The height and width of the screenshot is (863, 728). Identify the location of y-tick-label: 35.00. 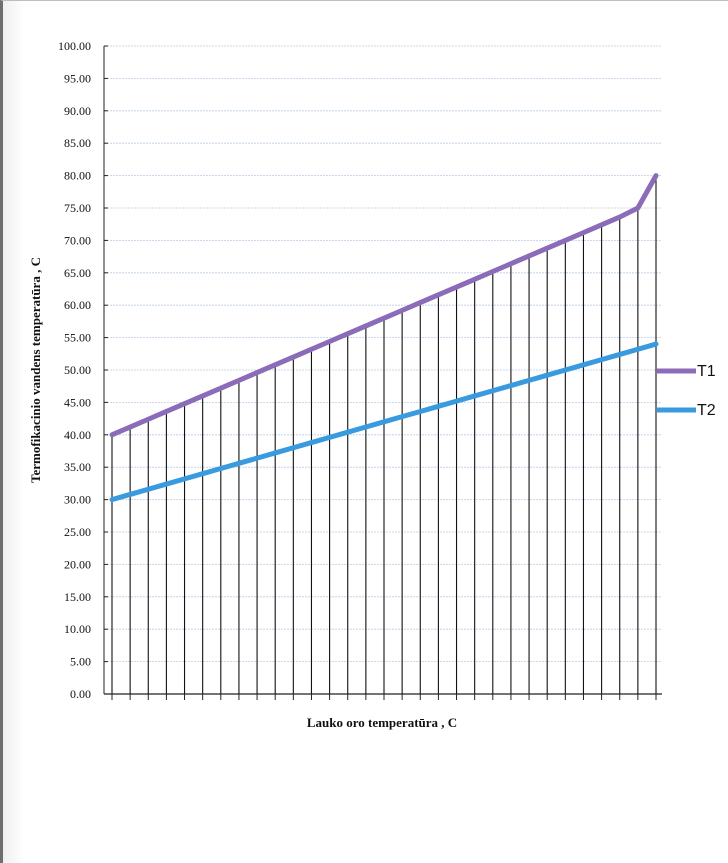
(77, 467).